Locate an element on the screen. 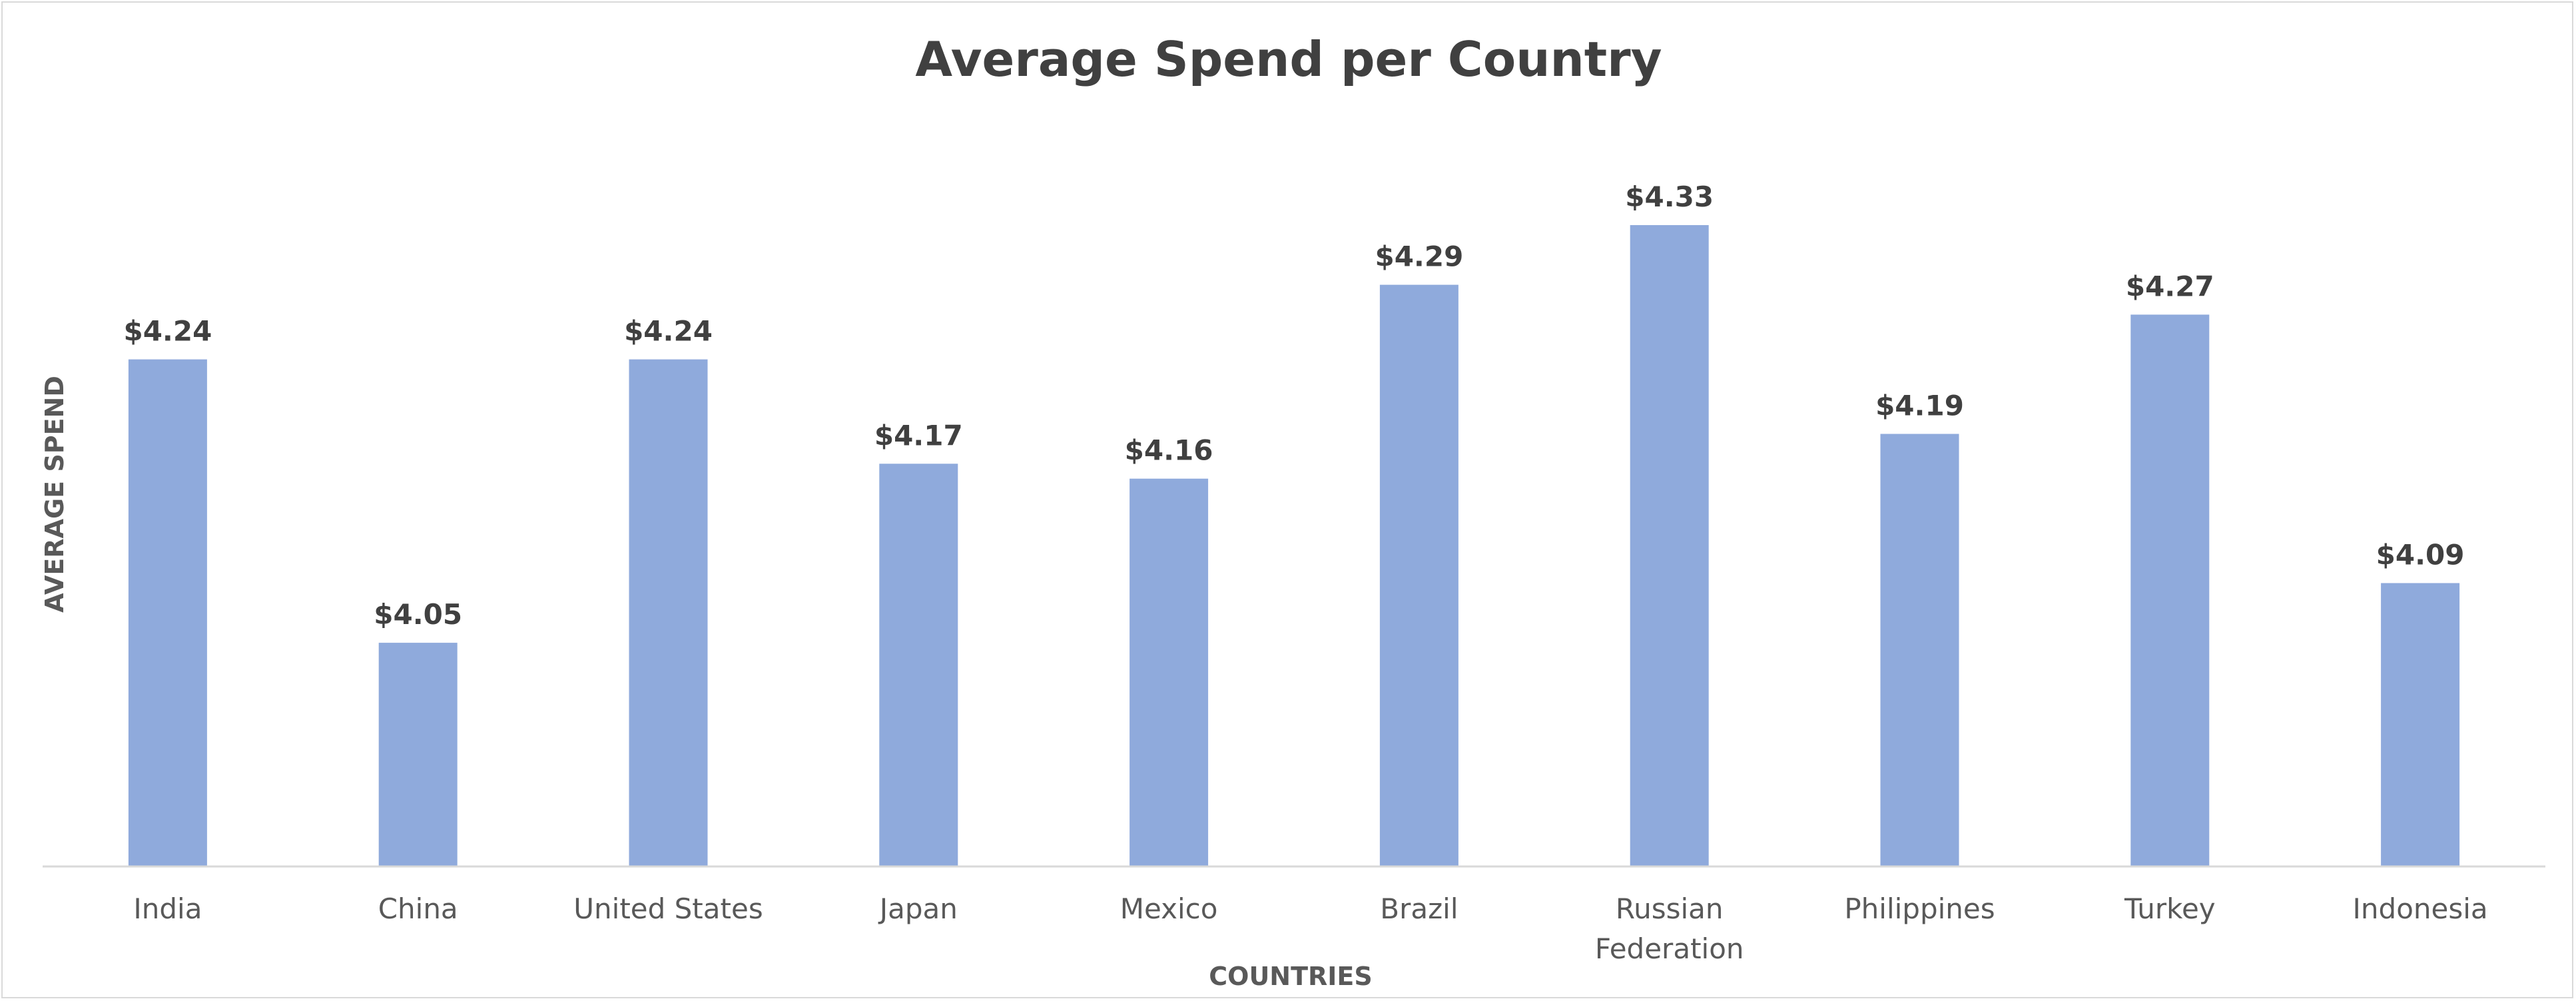  x-tick-label: Japan is located at coordinates (918, 908).